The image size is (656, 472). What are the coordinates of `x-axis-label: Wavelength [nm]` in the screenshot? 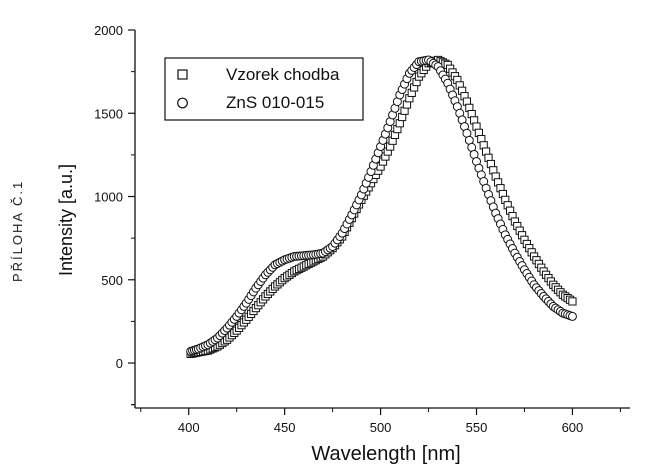 It's located at (385, 454).